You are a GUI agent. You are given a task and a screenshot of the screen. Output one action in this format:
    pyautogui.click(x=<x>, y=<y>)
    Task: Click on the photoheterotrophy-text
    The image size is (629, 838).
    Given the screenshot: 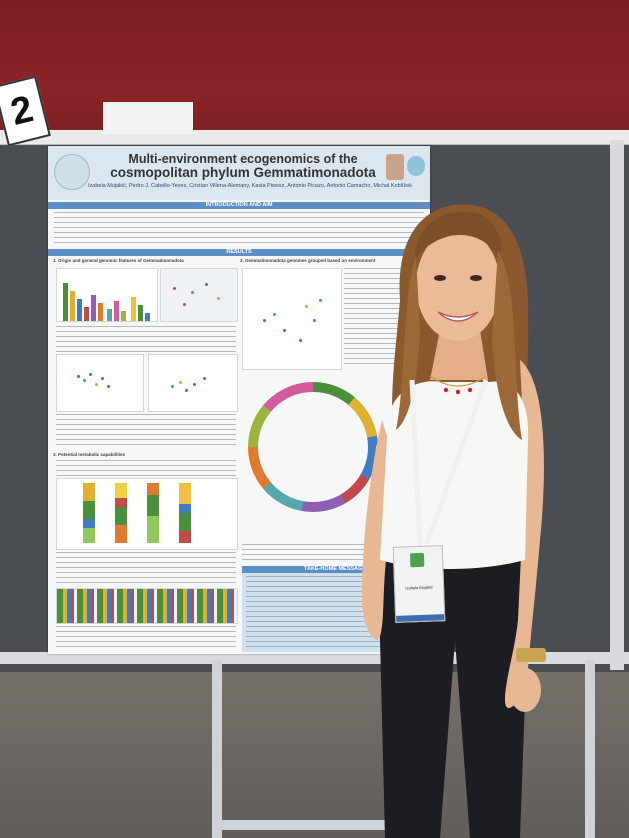 What is the action you would take?
    pyautogui.click(x=146, y=638)
    